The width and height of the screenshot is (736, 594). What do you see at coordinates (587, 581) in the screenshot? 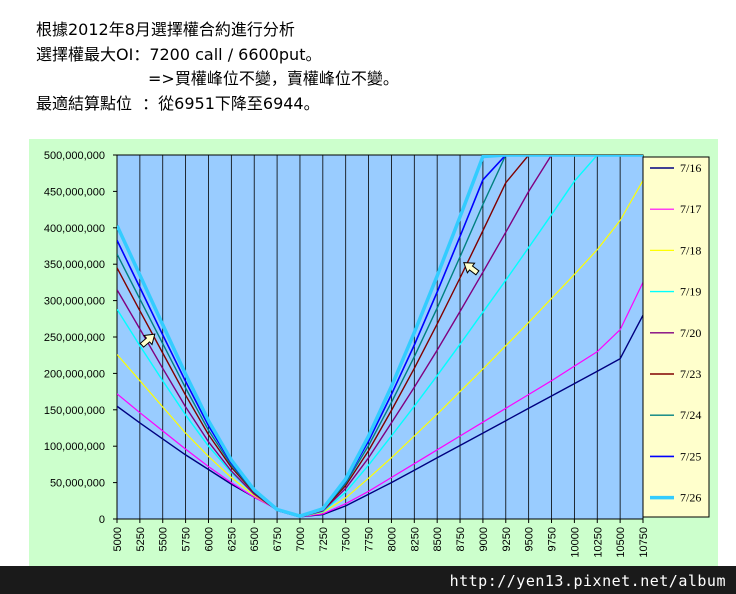
I see `watermark-url: http://yen13.pixnet.net/album` at bounding box center [587, 581].